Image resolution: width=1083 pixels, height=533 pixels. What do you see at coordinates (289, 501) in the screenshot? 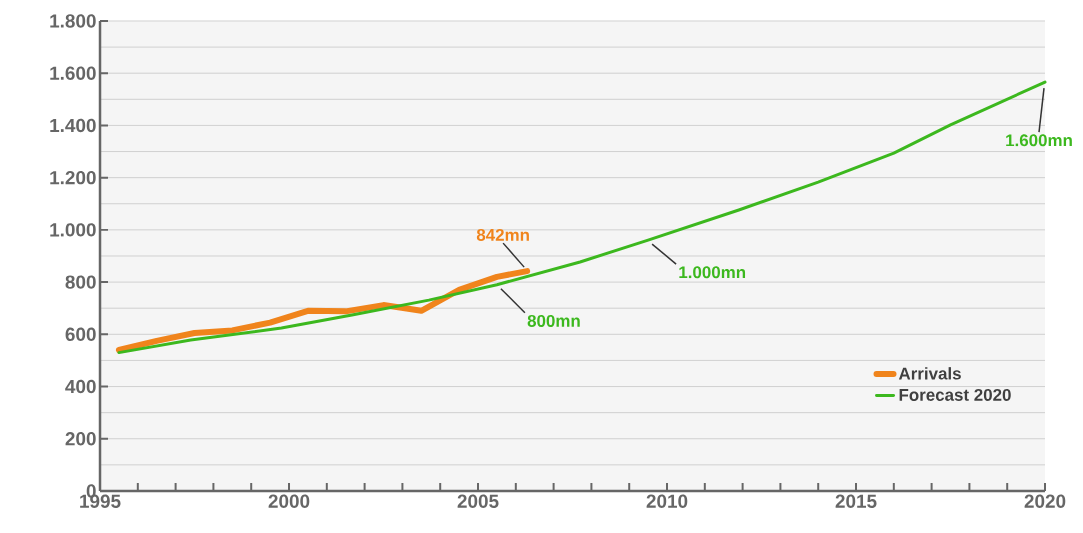
I see `x-tick-label: 2000` at bounding box center [289, 501].